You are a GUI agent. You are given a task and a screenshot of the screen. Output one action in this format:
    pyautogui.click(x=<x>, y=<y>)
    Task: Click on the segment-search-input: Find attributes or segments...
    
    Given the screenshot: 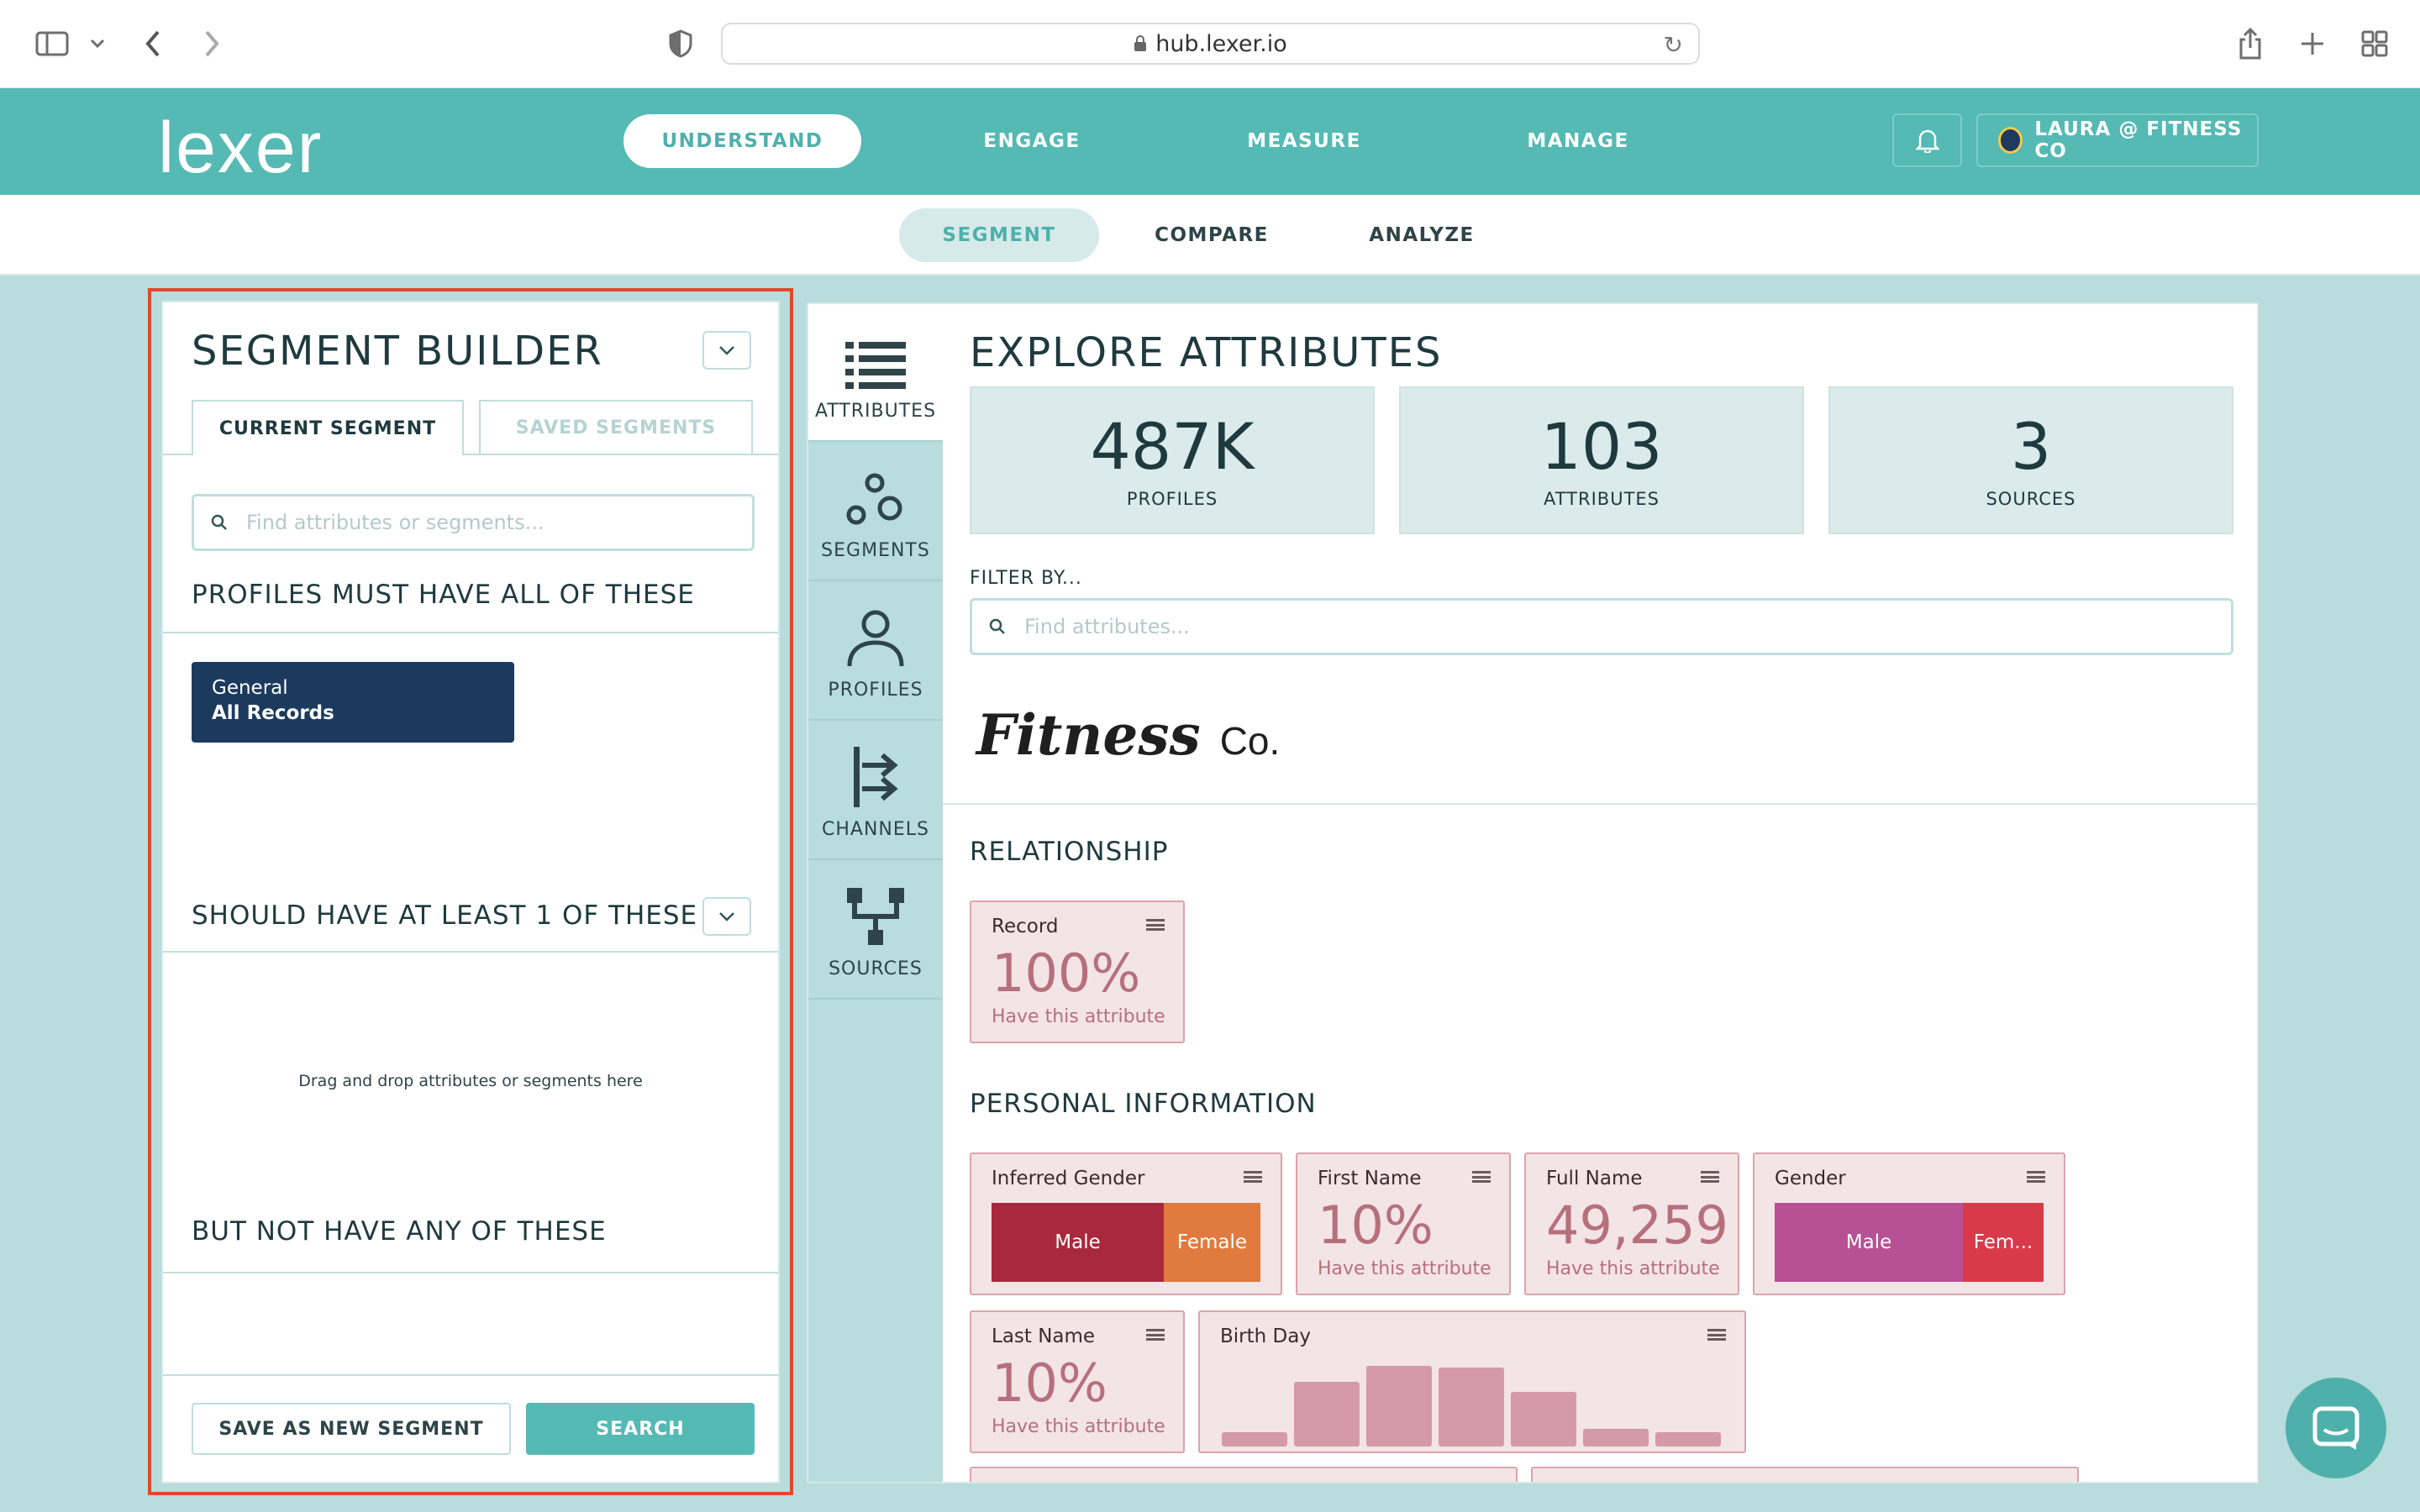 What is the action you would take?
    pyautogui.click(x=473, y=522)
    